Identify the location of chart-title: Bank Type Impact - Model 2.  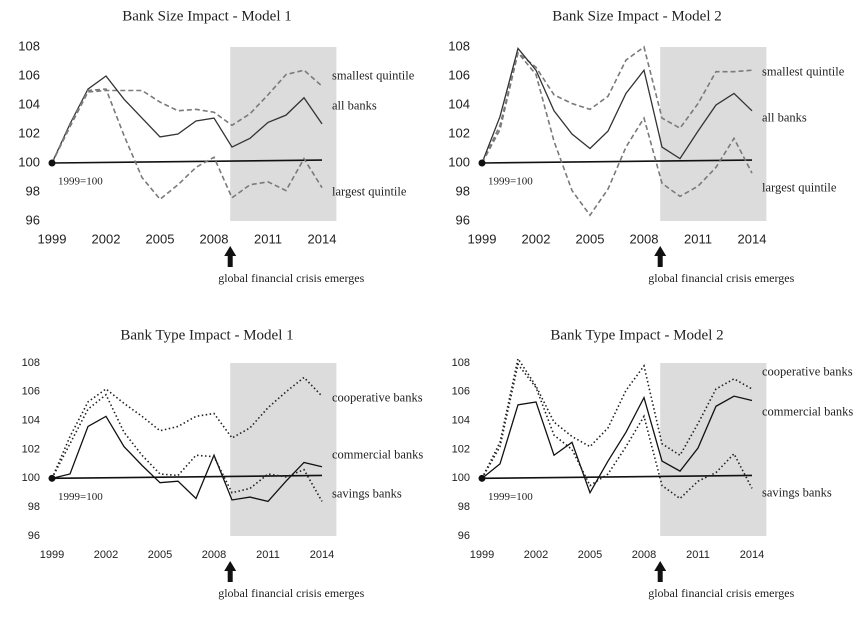
(636, 335).